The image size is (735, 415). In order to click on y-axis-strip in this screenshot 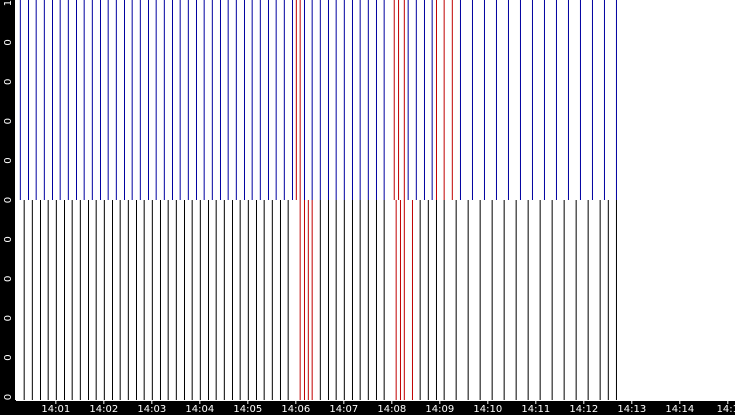, I will do `click(8, 207)`.